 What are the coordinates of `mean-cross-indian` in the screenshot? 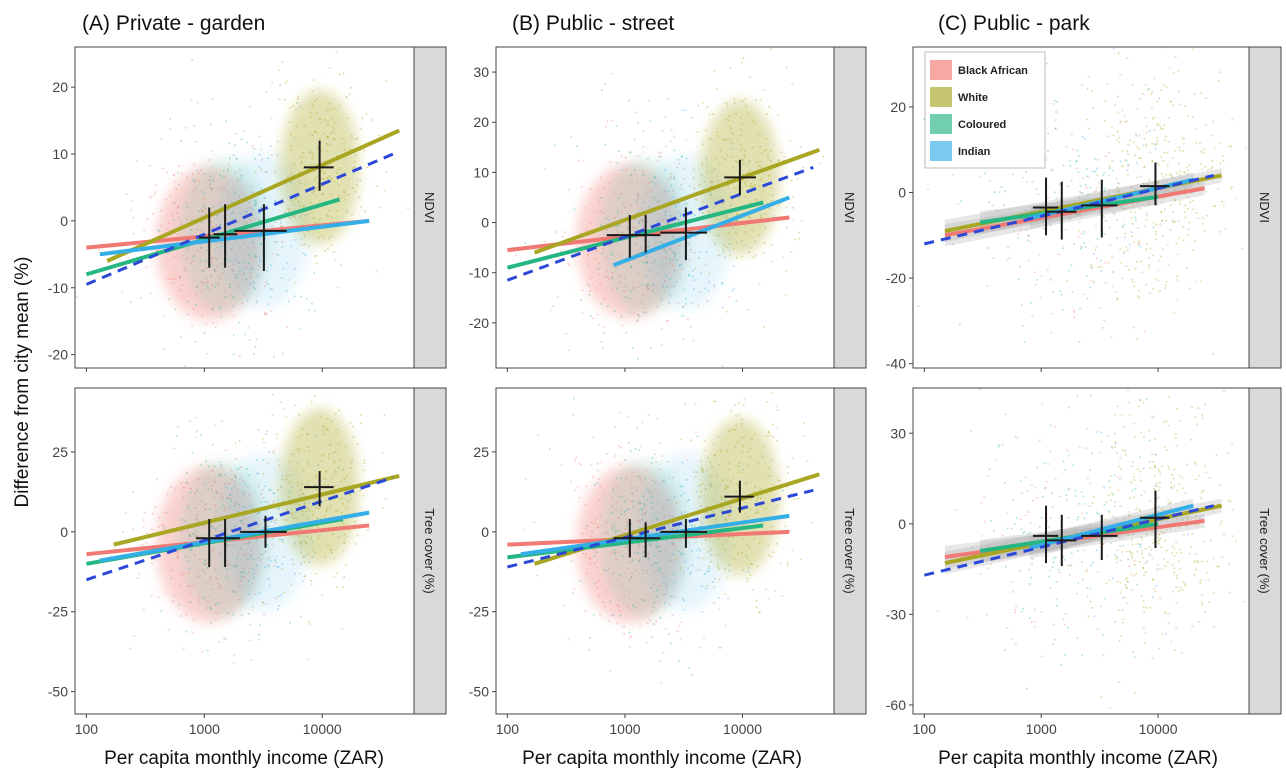 It's located at (684, 533).